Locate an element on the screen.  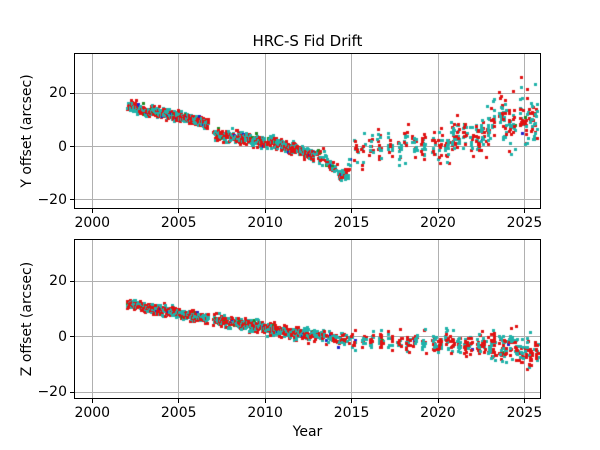
y-axis-label-bottom: Z offset (arcsec) is located at coordinates (27, 319).